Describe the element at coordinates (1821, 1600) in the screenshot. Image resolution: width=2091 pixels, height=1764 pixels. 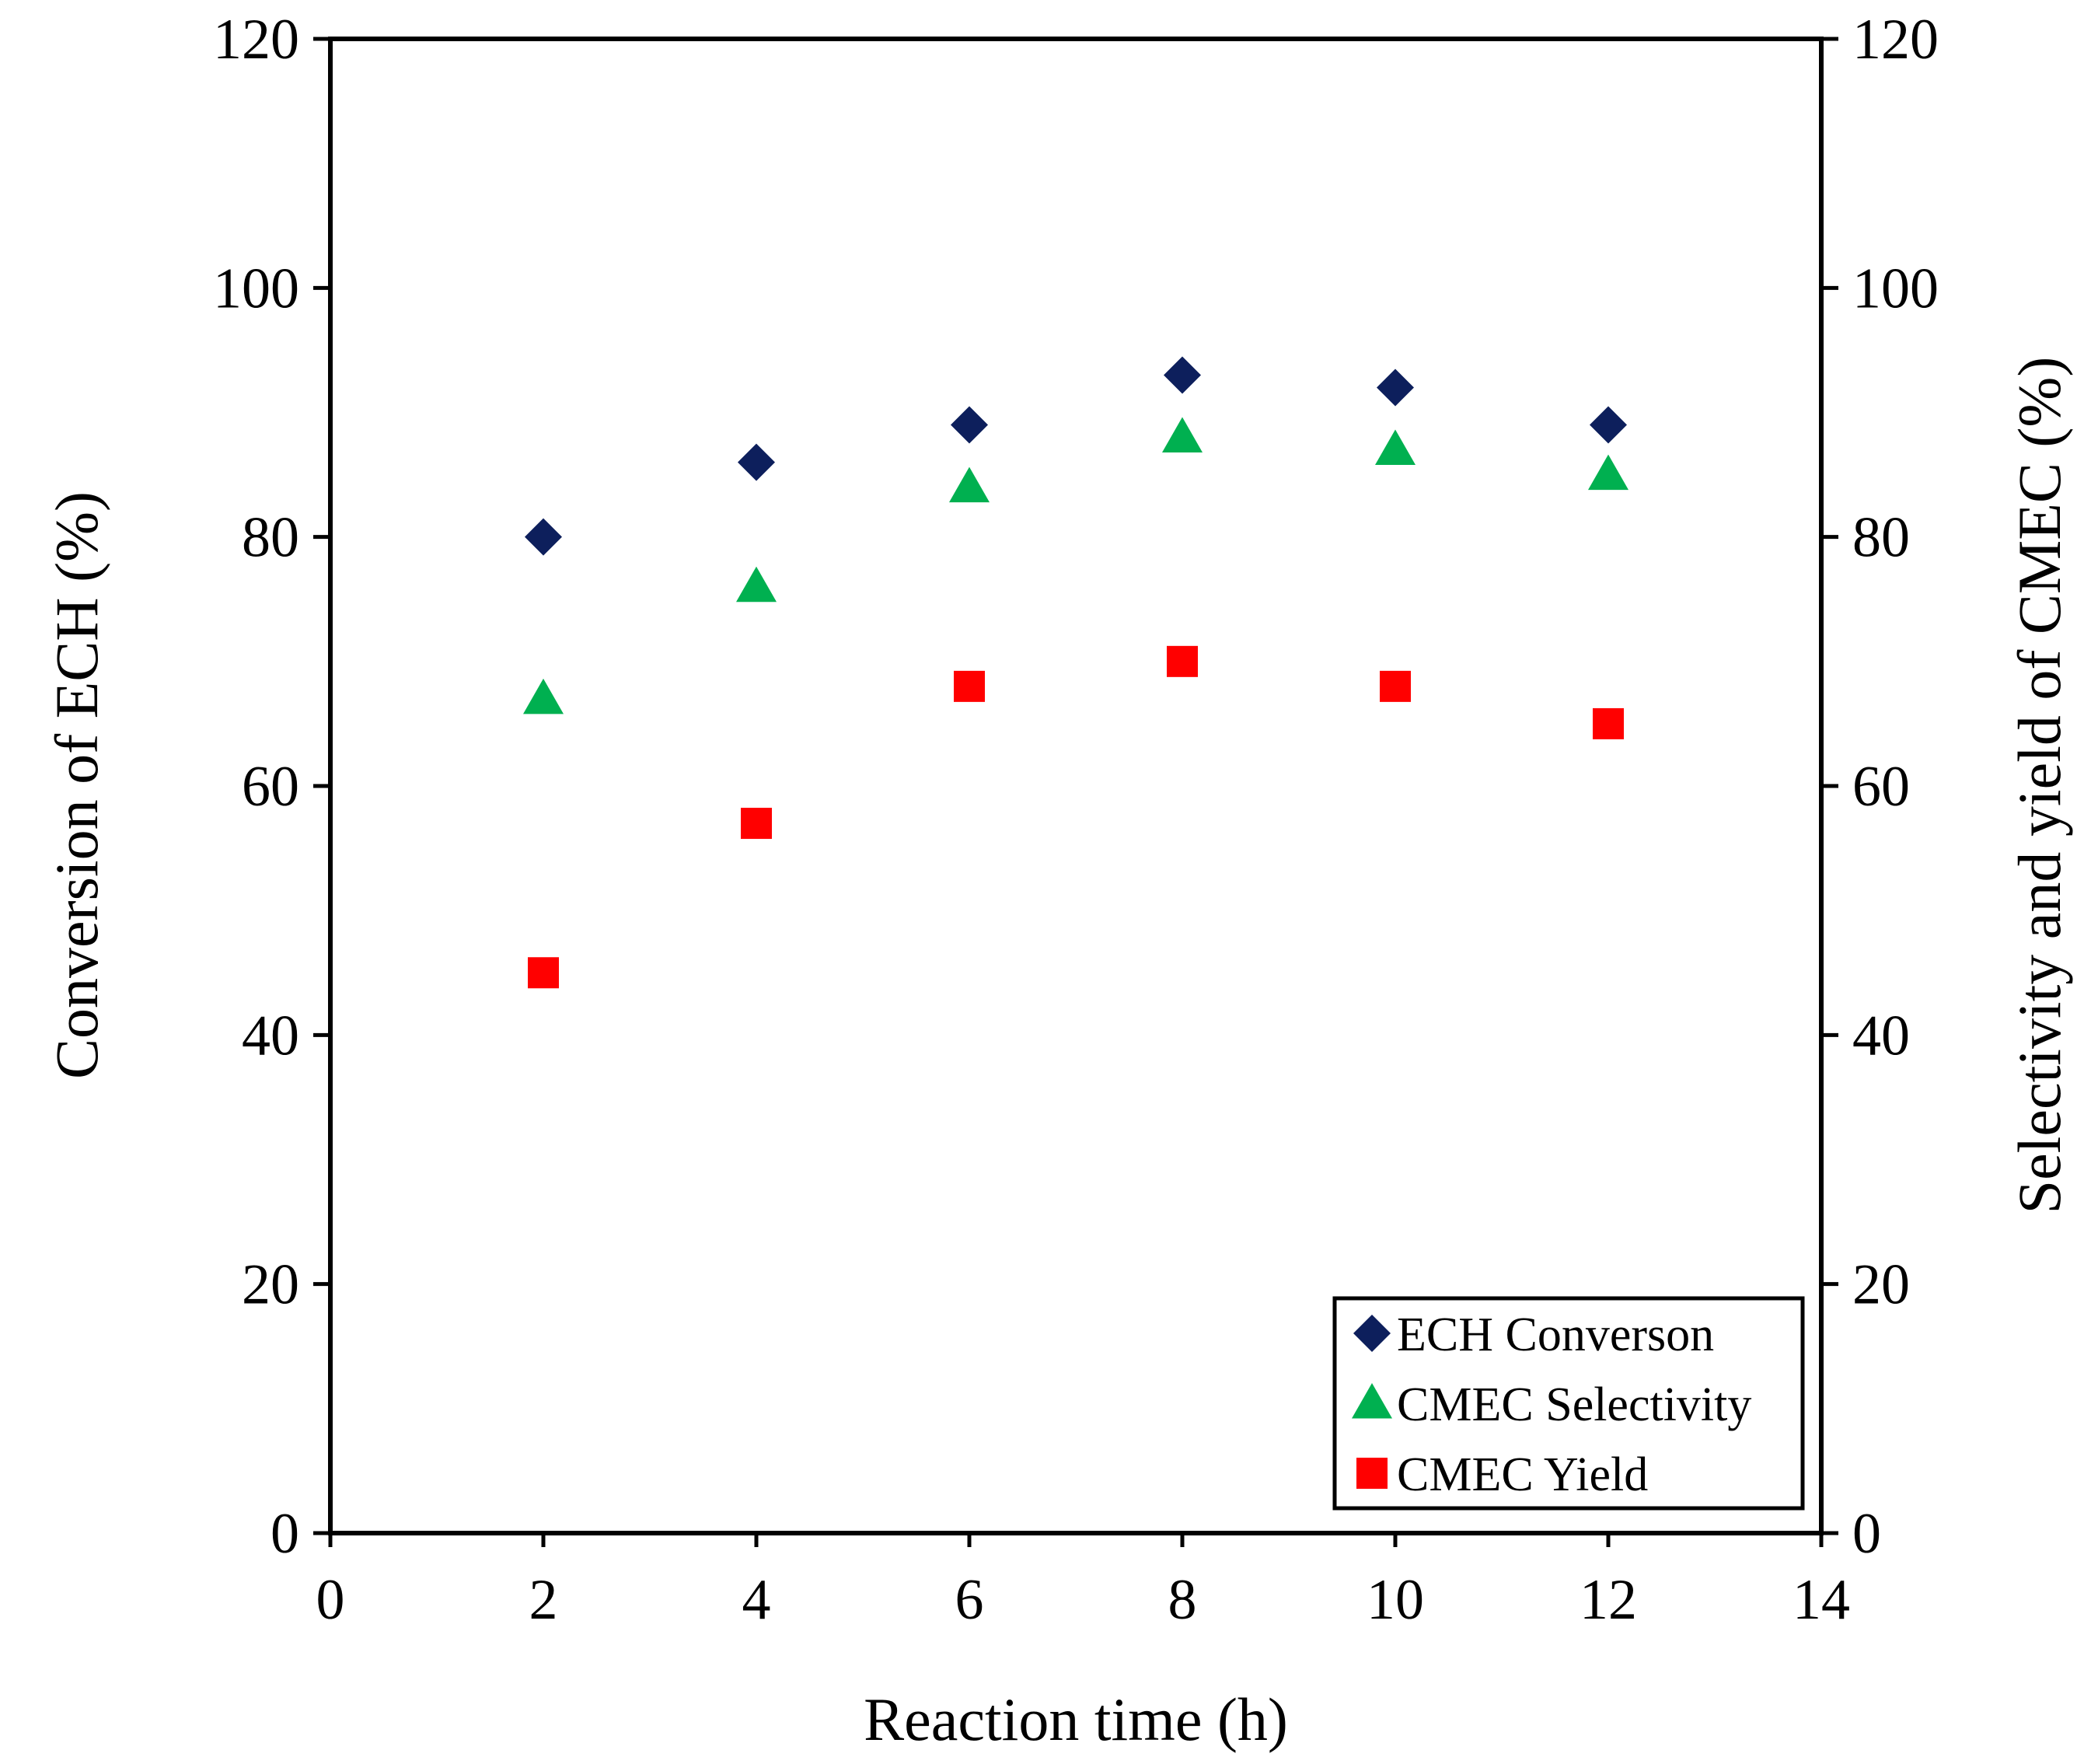
I see `x-tick-label: 14` at that location.